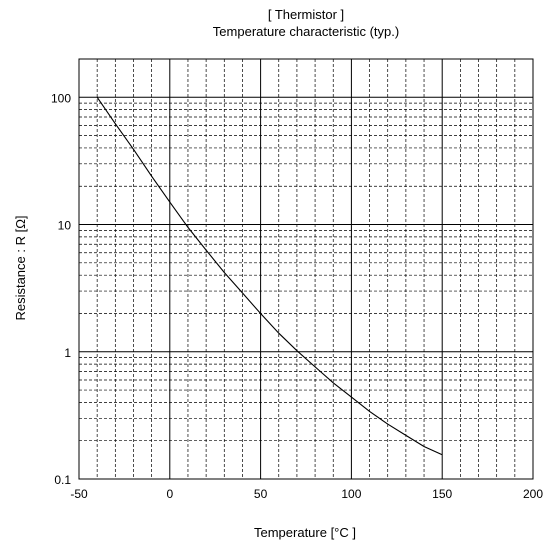  Describe the element at coordinates (65, 226) in the screenshot. I see `y-tick-label: 10` at that location.